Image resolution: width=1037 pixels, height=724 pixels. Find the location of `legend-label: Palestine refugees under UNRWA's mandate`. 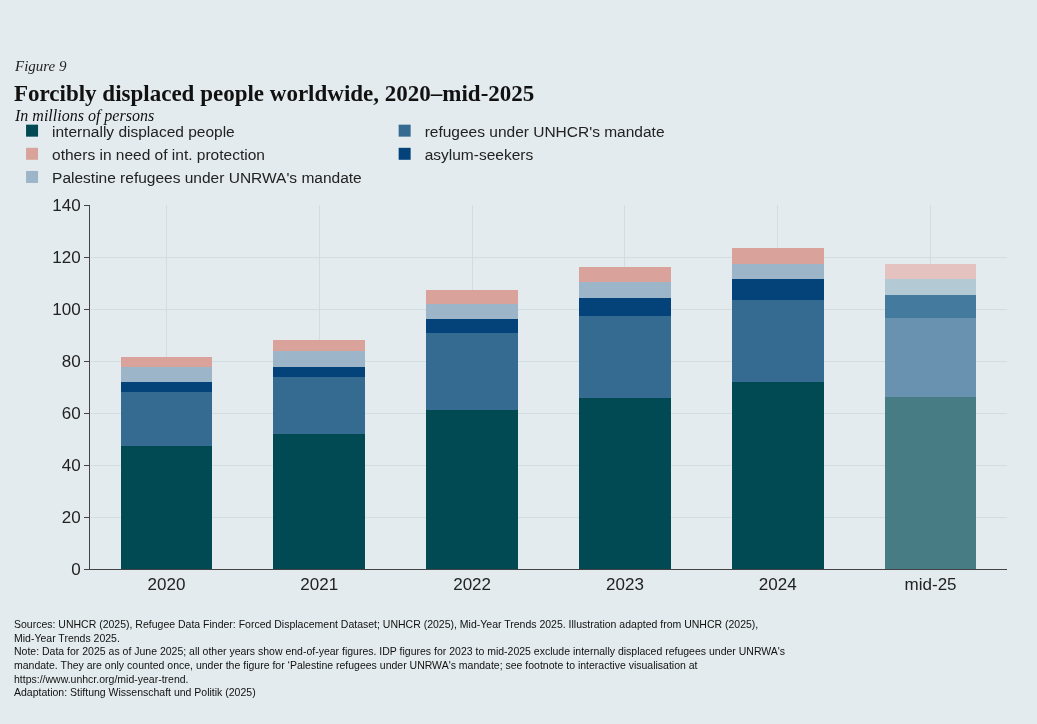

legend-label: Palestine refugees under UNRWA's mandate is located at coordinates (207, 177).